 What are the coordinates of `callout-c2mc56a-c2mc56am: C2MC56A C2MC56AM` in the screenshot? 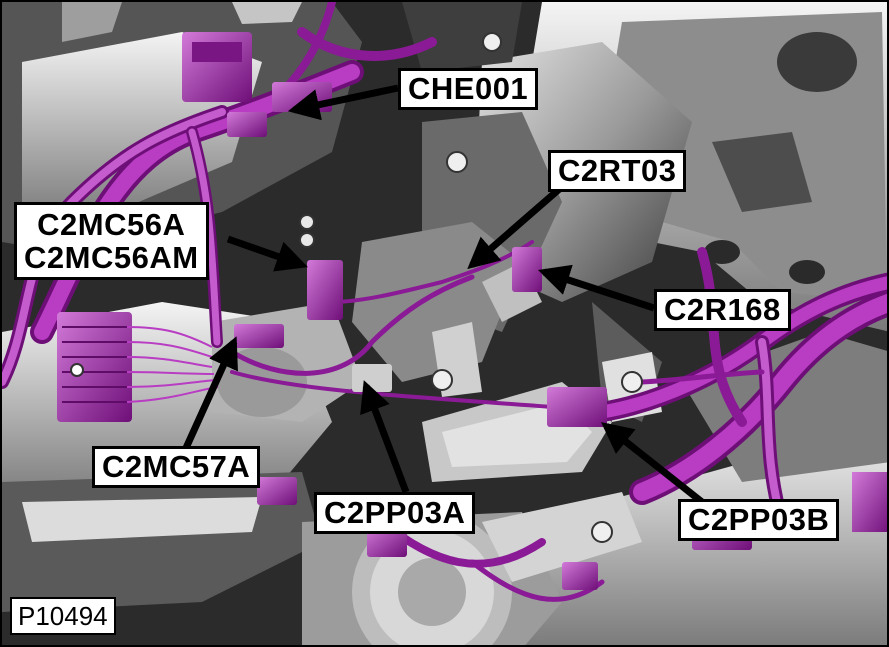 It's located at (111, 241).